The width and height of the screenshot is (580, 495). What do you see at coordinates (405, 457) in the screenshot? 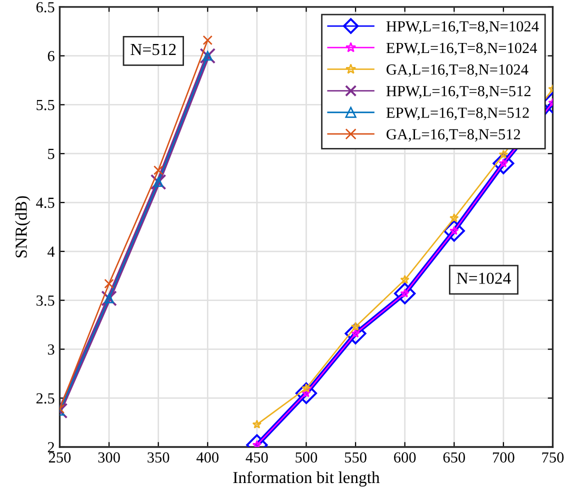
I see `x-tick-label: 600` at bounding box center [405, 457].